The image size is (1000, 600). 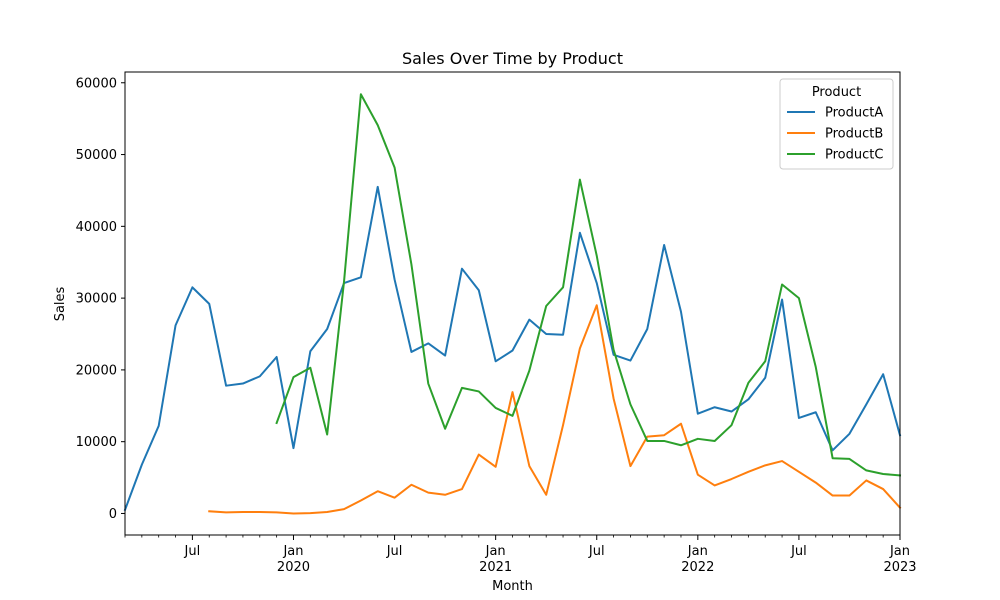 I want to click on x-tick-year-label: 2020, so click(x=293, y=567).